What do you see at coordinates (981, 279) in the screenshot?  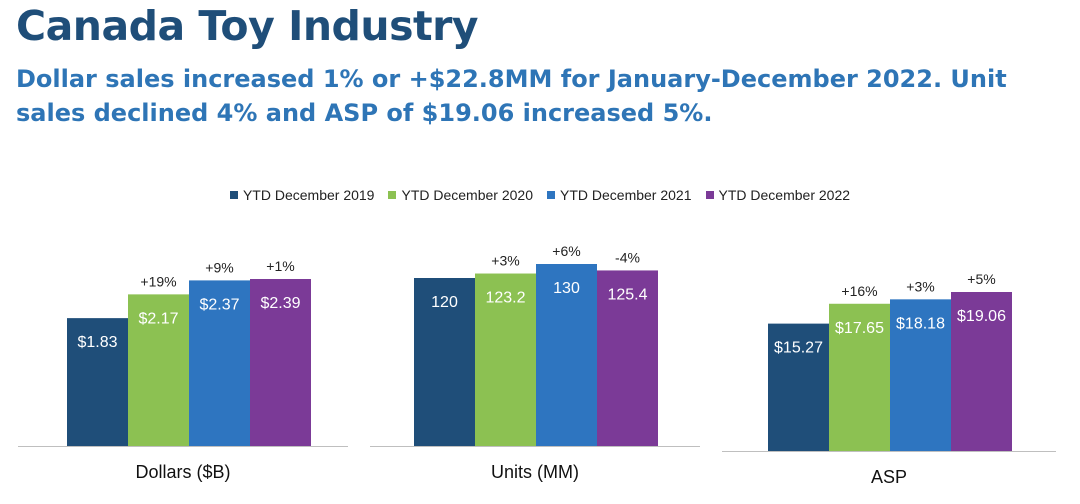 I see `change-label: +5%` at bounding box center [981, 279].